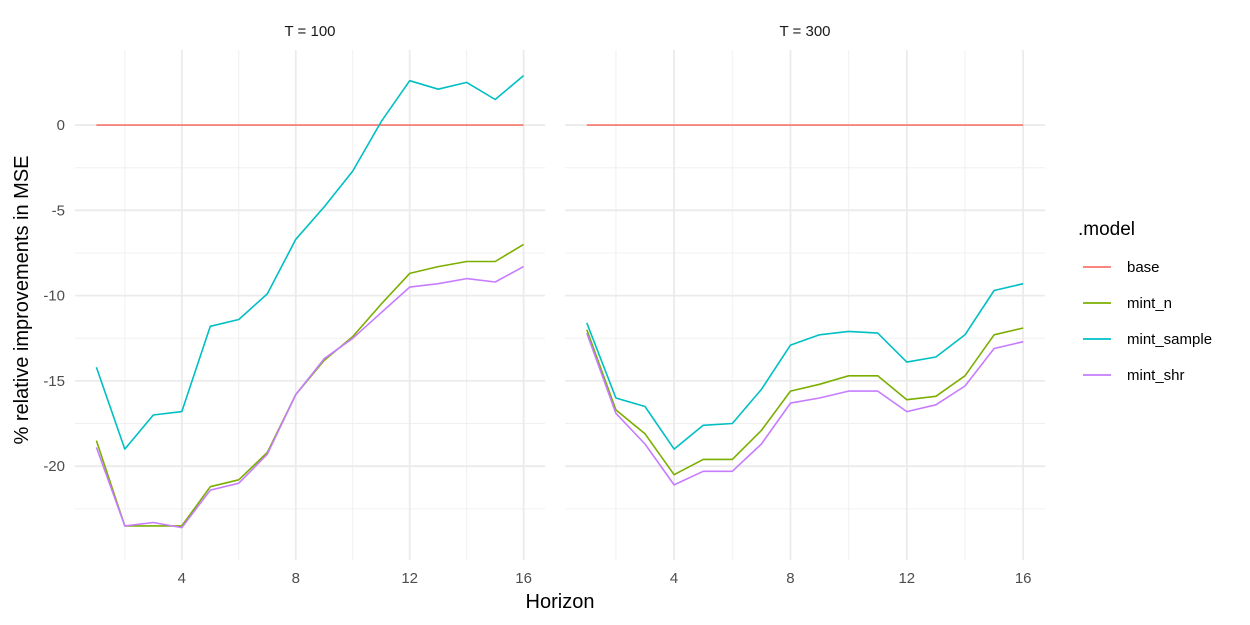 This screenshot has height=625, width=1250. I want to click on legend: .model base mint_n mint_sample mint_shr, so click(1145, 301).